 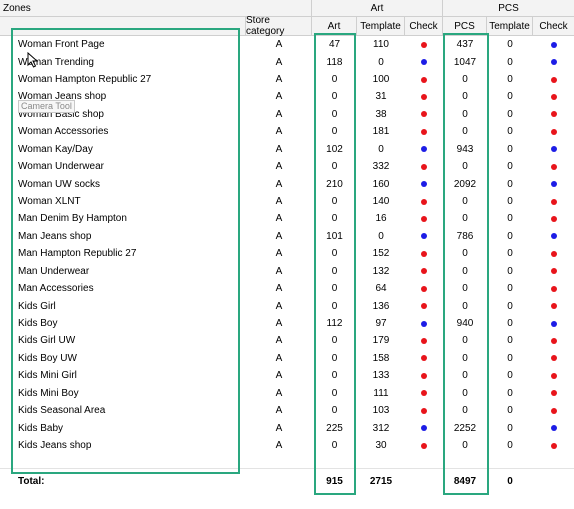 I want to click on art-template-cell: 158, so click(x=381, y=358).